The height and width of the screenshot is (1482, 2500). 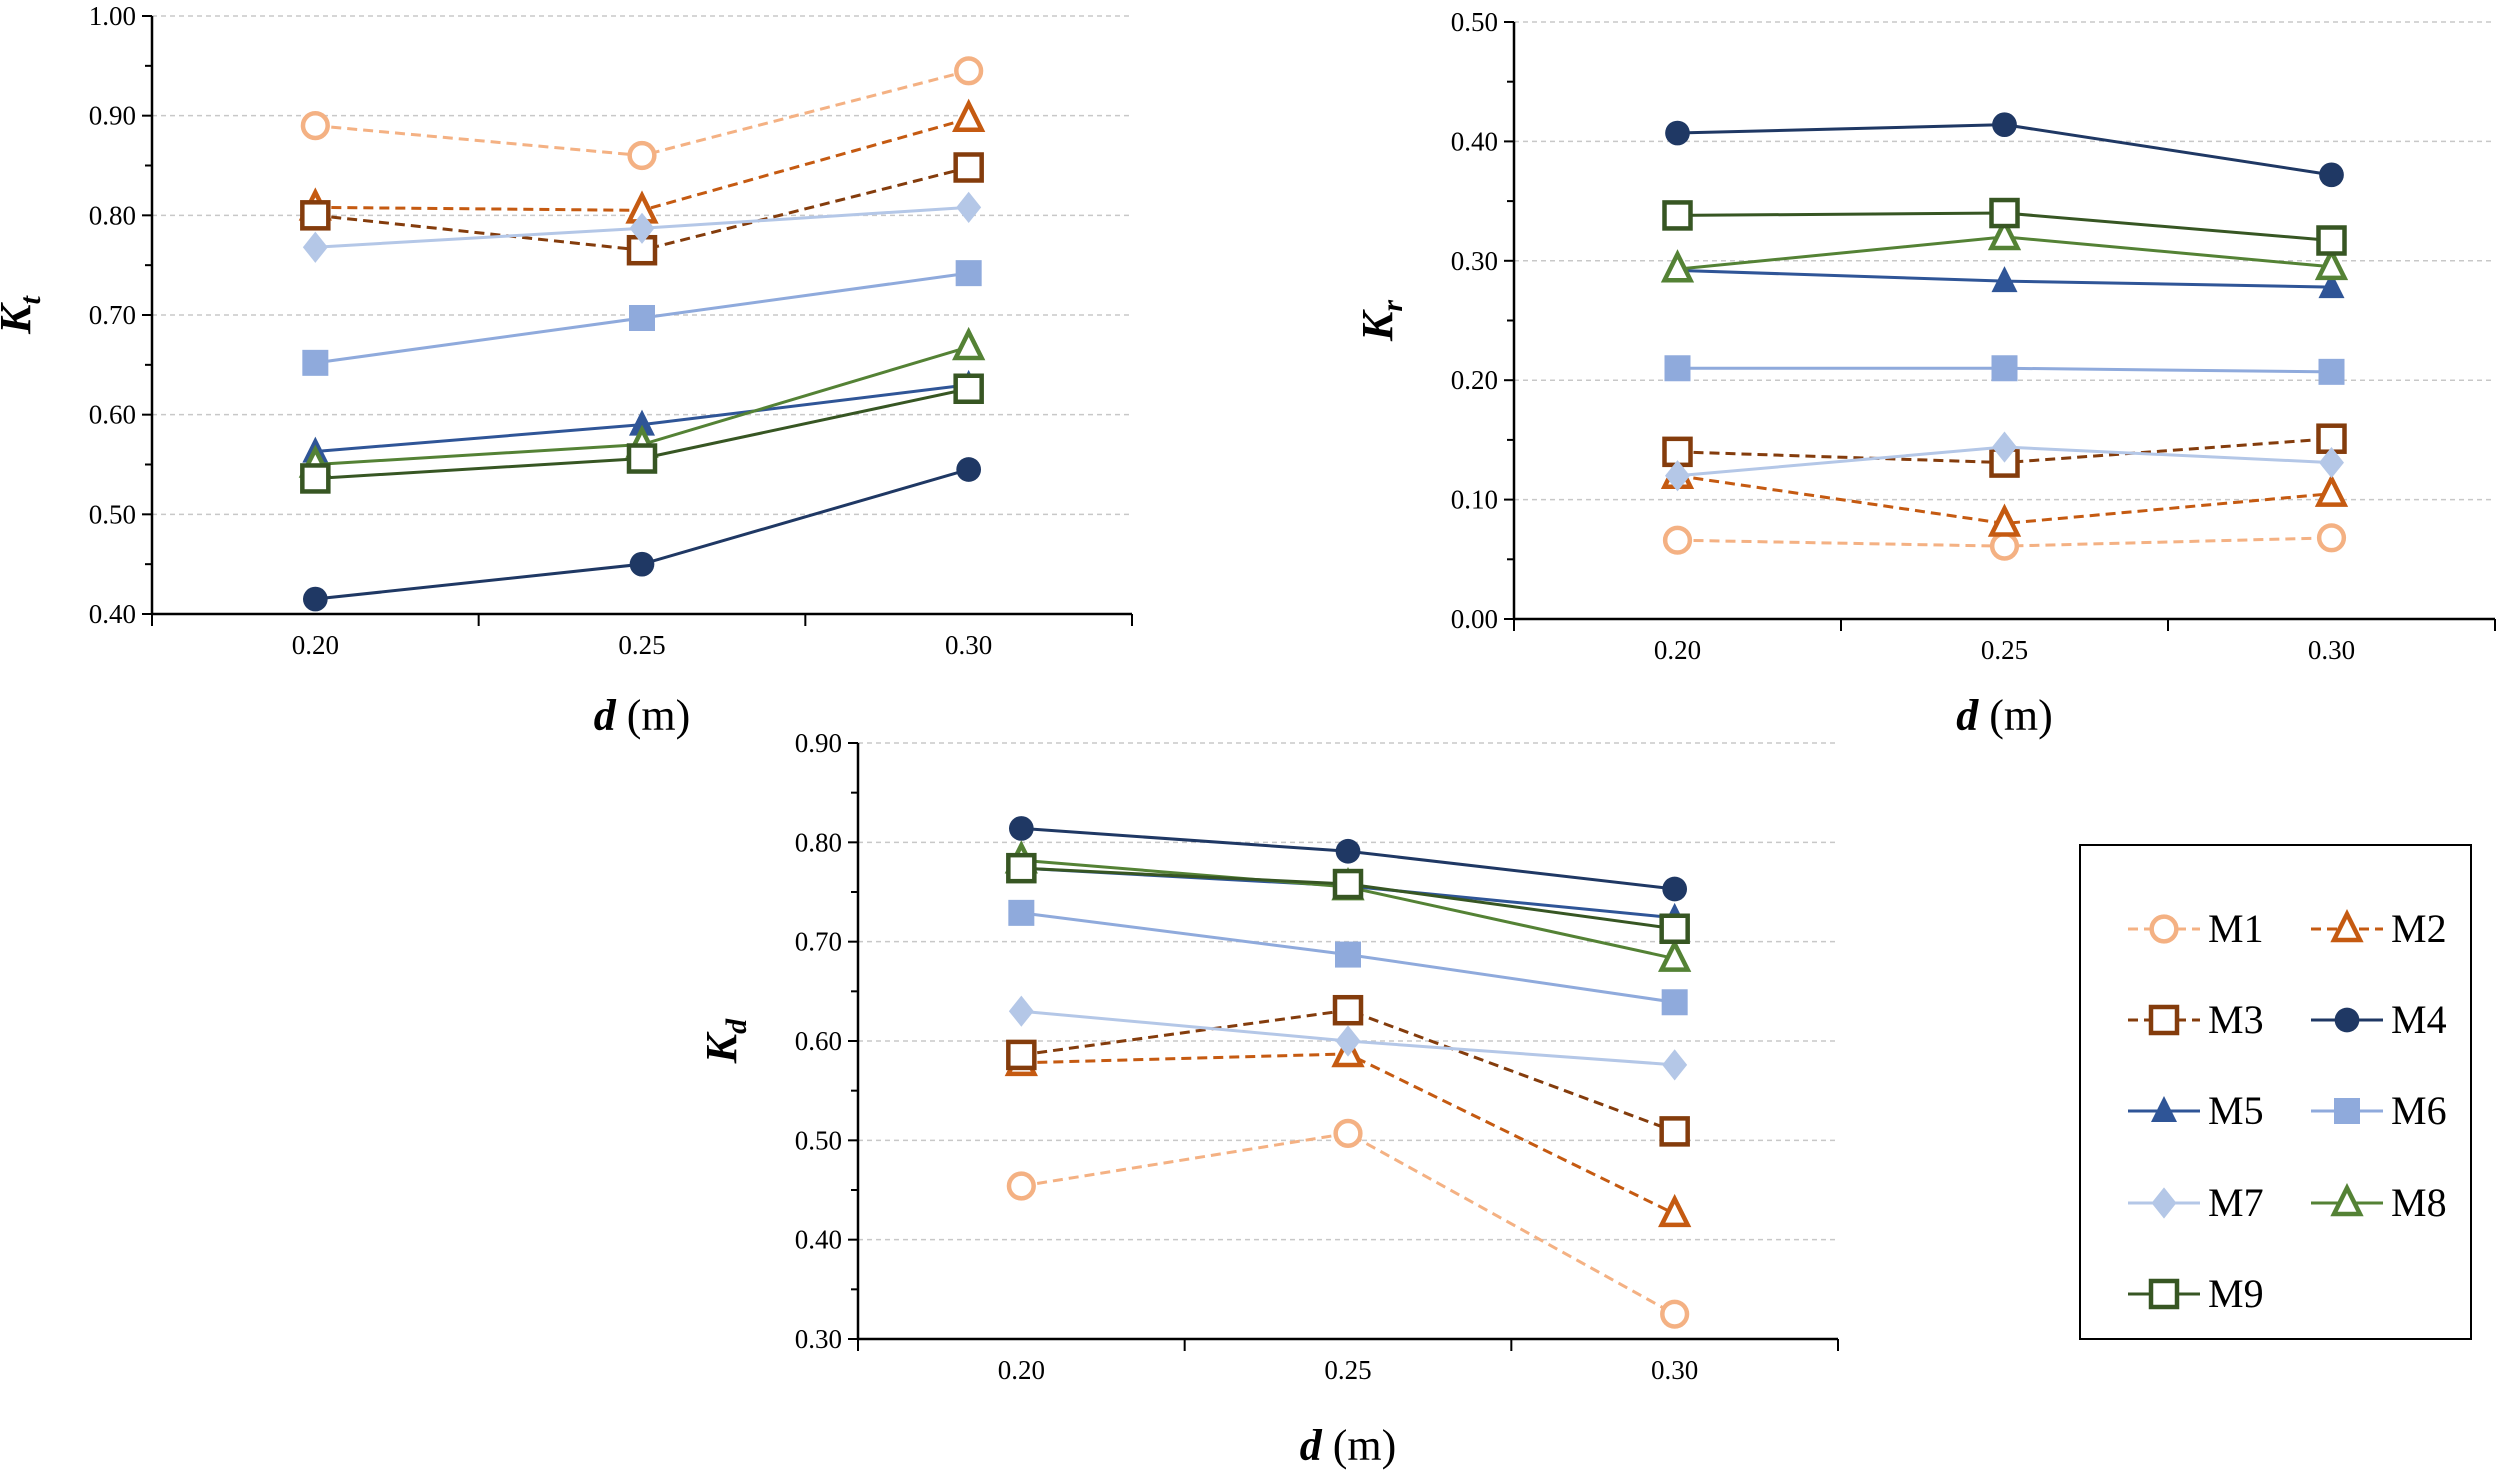 I want to click on x-axis-title-var: d, so click(x=1311, y=1445).